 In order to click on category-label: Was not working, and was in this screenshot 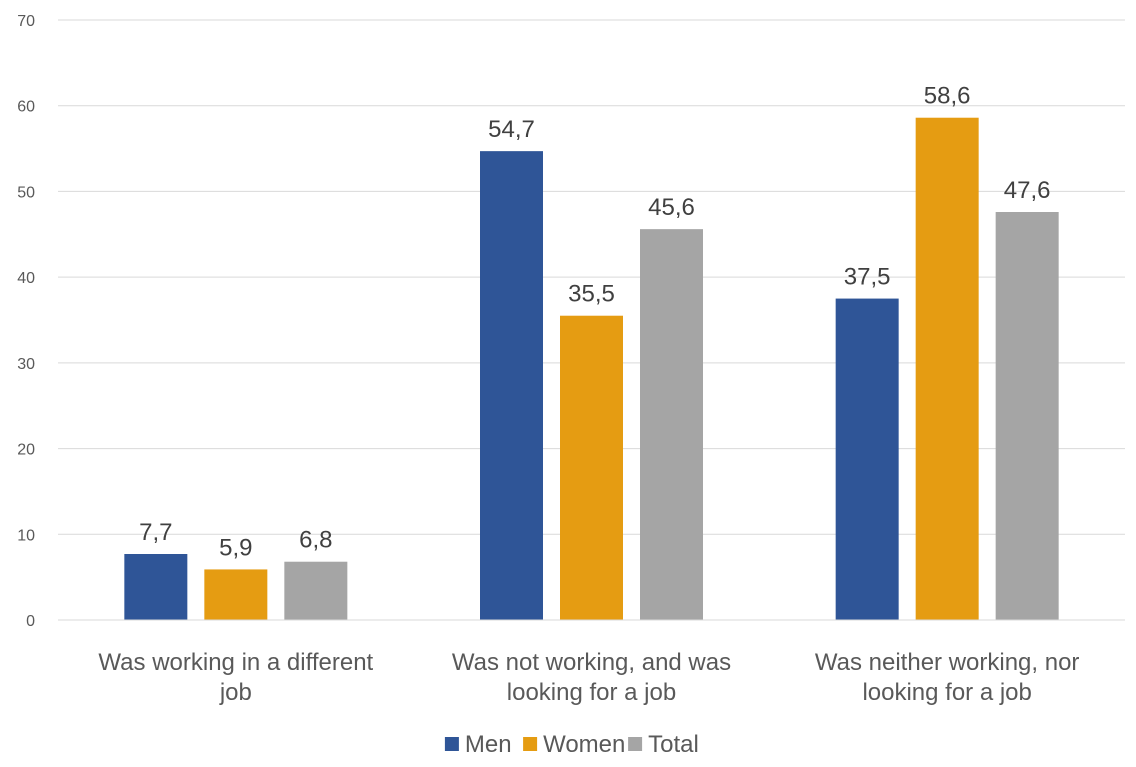, I will do `click(591, 662)`.